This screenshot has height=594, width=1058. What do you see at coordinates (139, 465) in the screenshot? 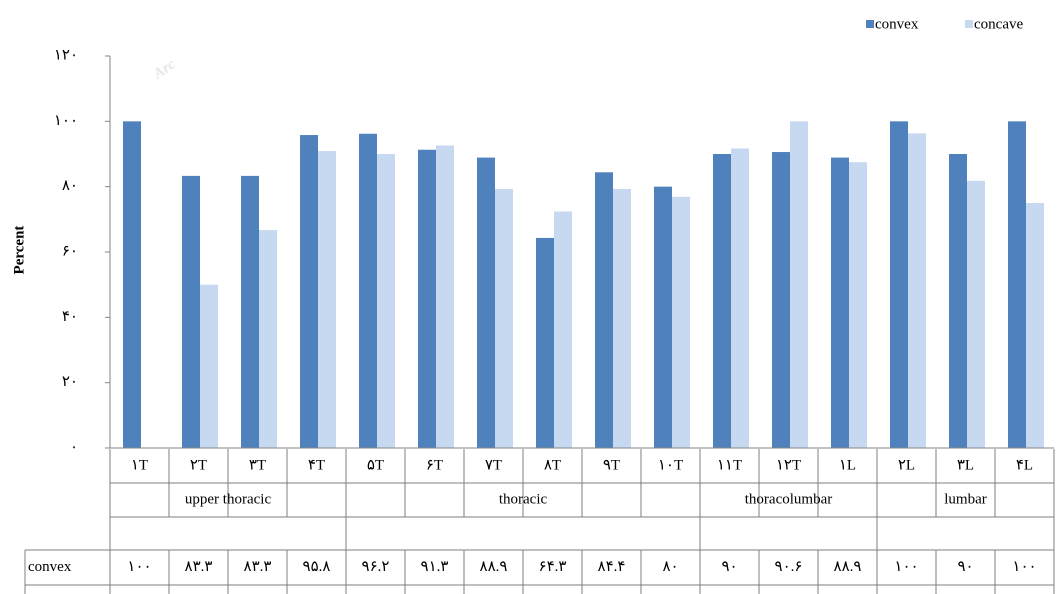
I see `x-tick-label: ۱T` at bounding box center [139, 465].